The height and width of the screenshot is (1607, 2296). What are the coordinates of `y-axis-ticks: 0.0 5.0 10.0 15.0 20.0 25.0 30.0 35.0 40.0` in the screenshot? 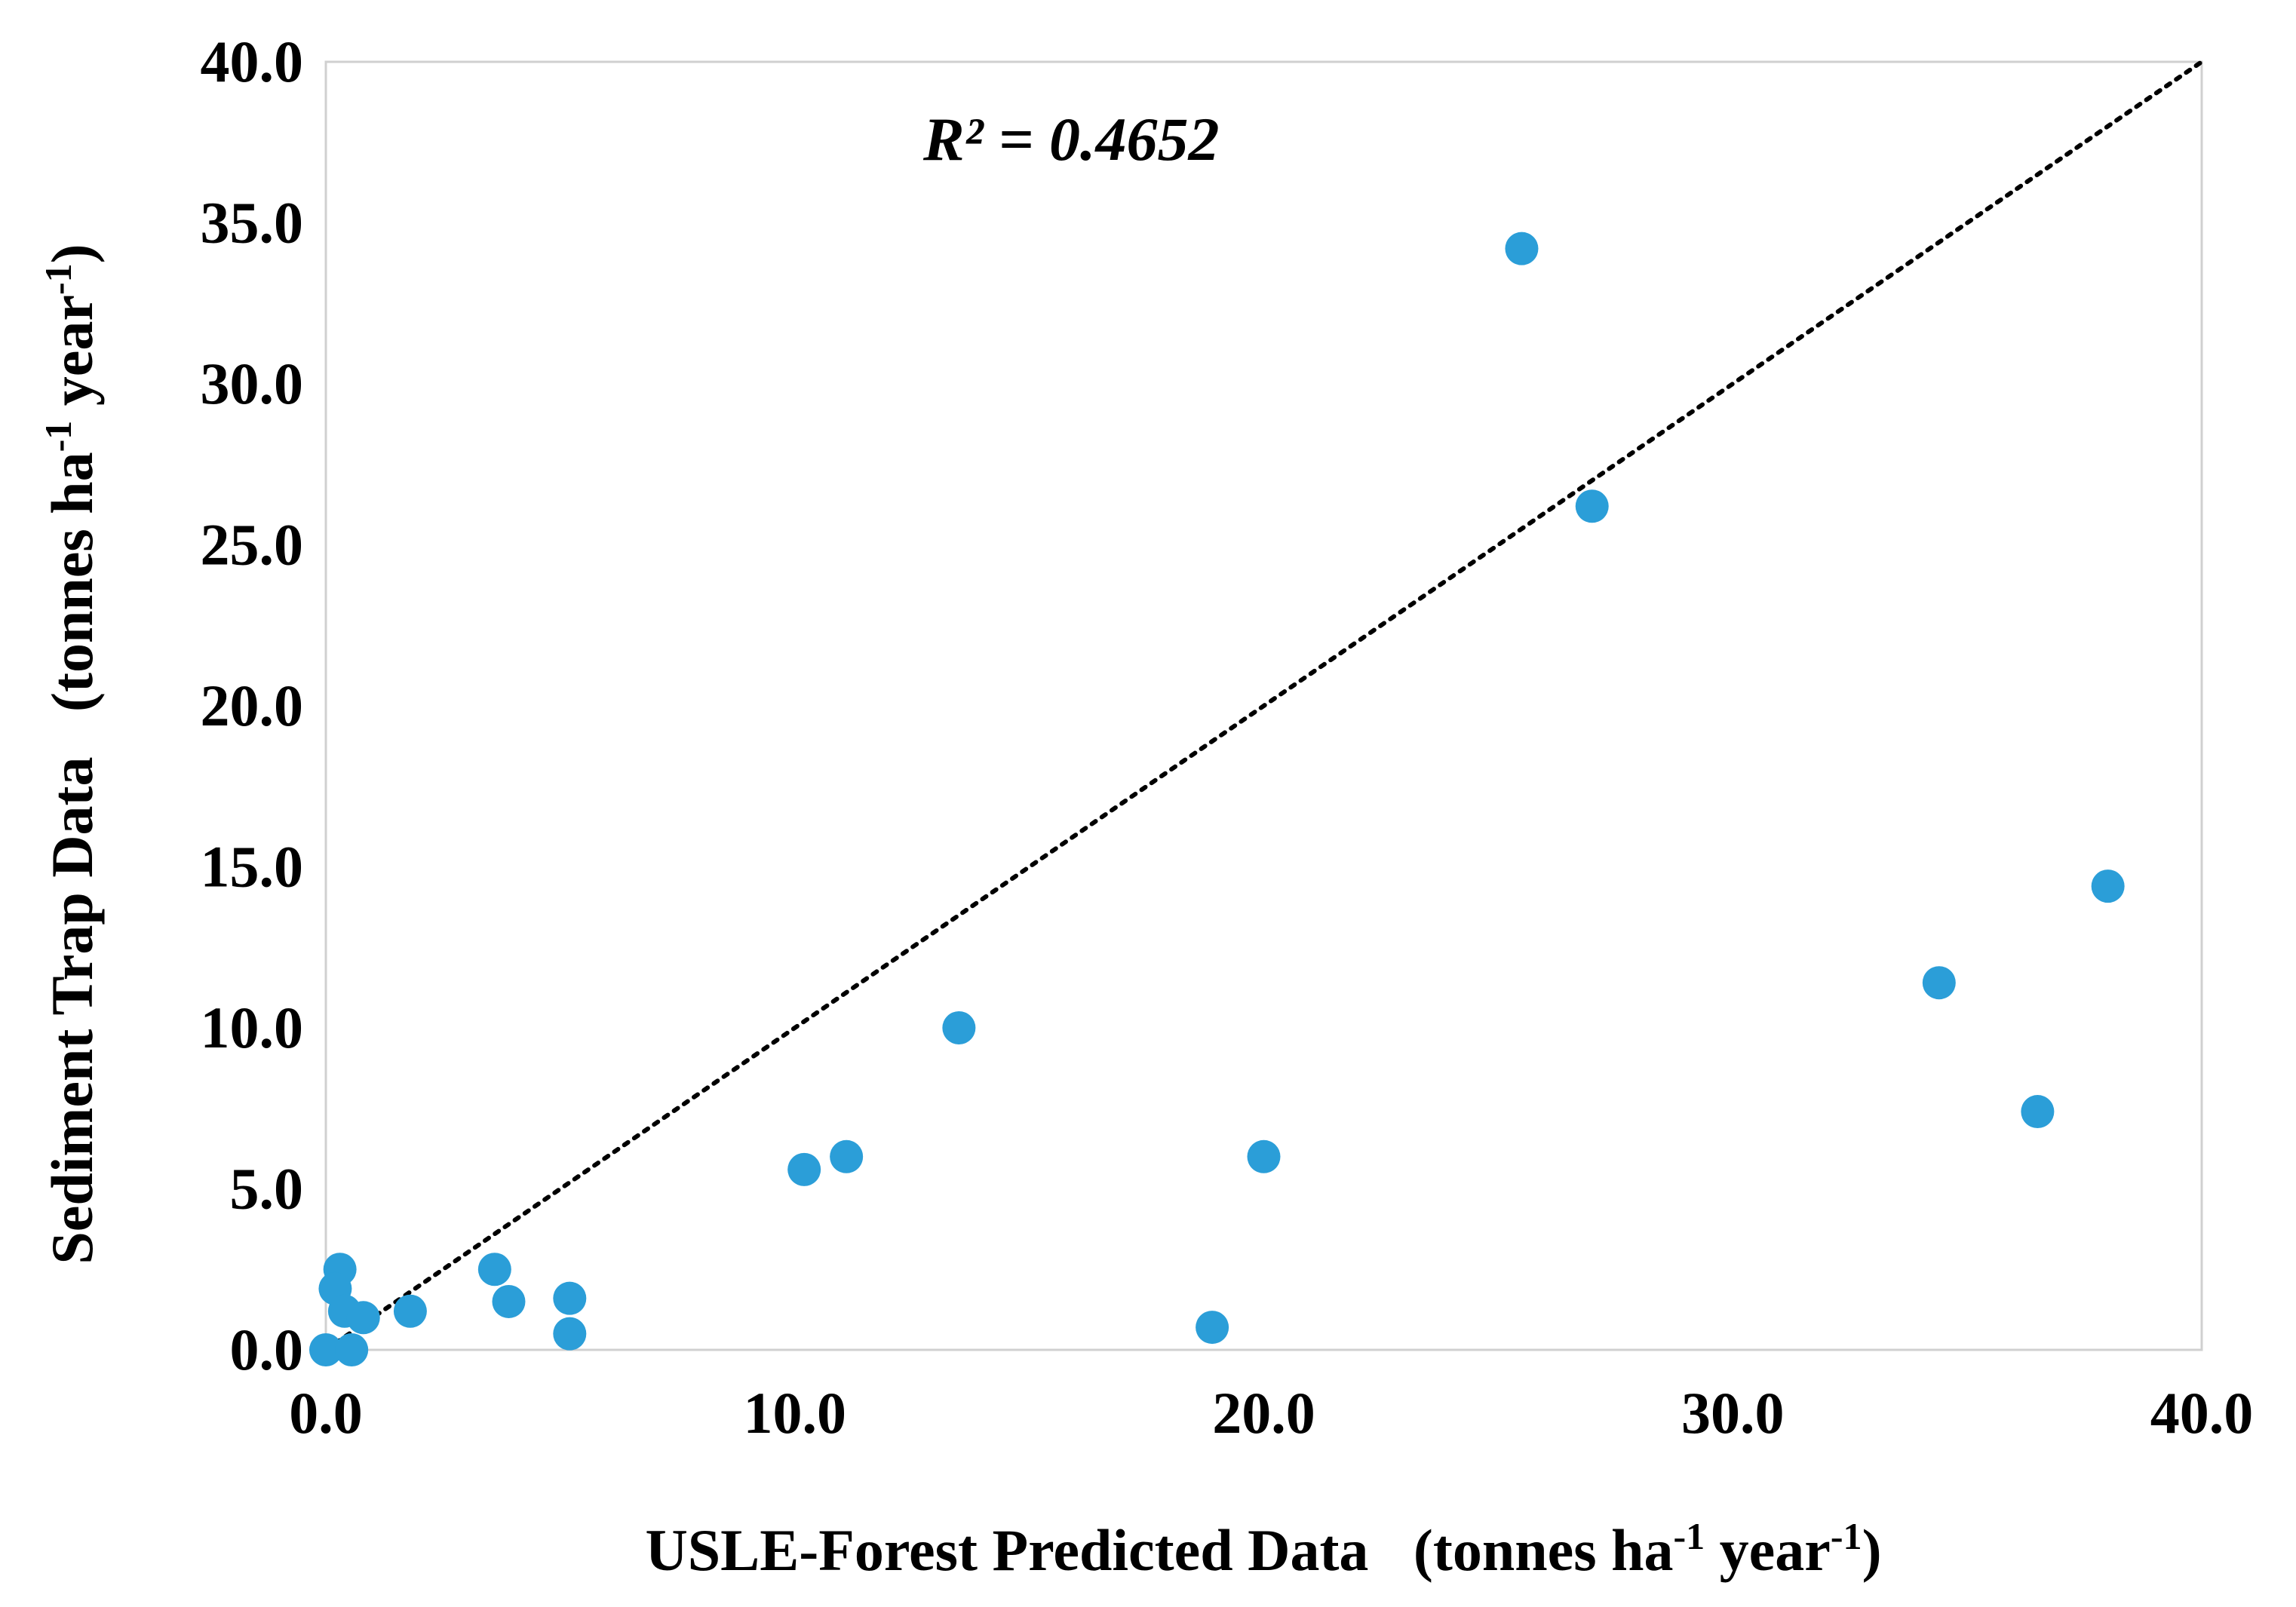 It's located at (253, 705).